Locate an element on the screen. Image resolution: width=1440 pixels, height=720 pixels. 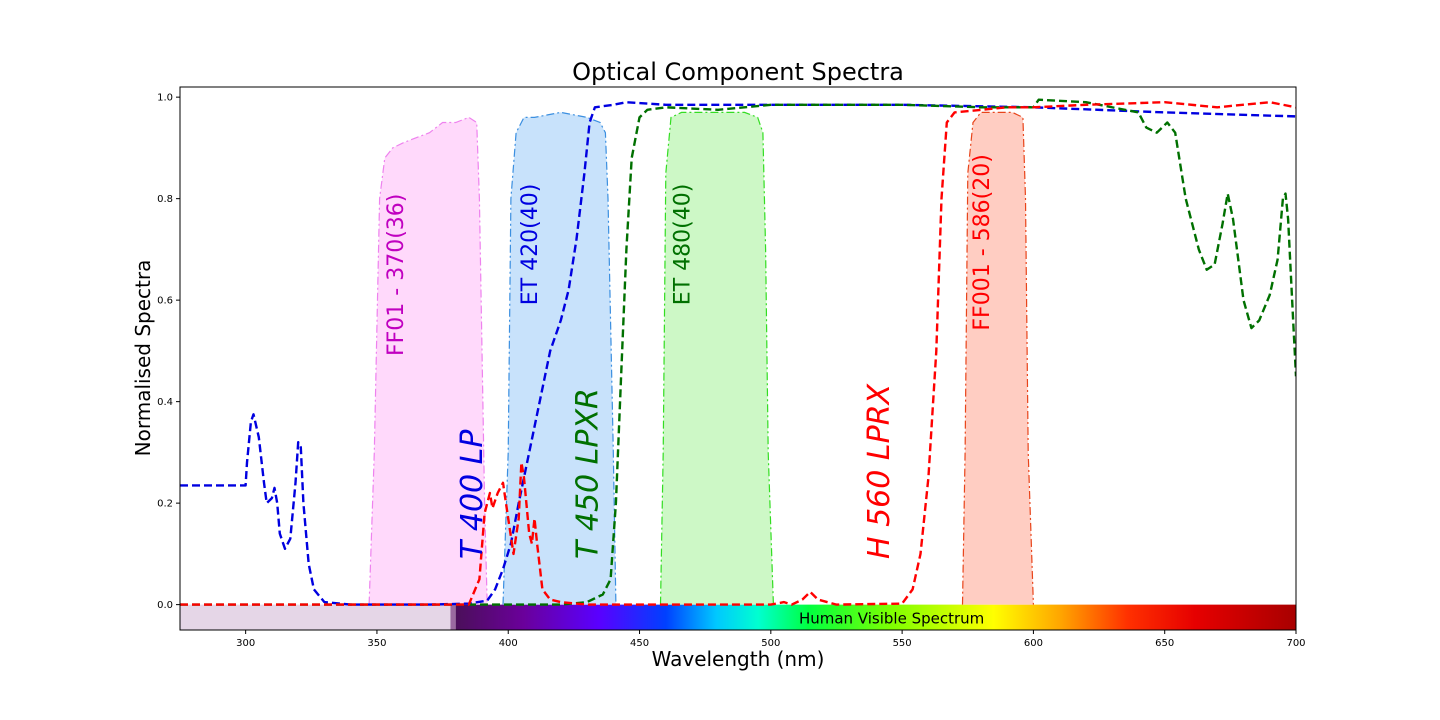
annotation-1: ET 420(40) is located at coordinates (530, 244).